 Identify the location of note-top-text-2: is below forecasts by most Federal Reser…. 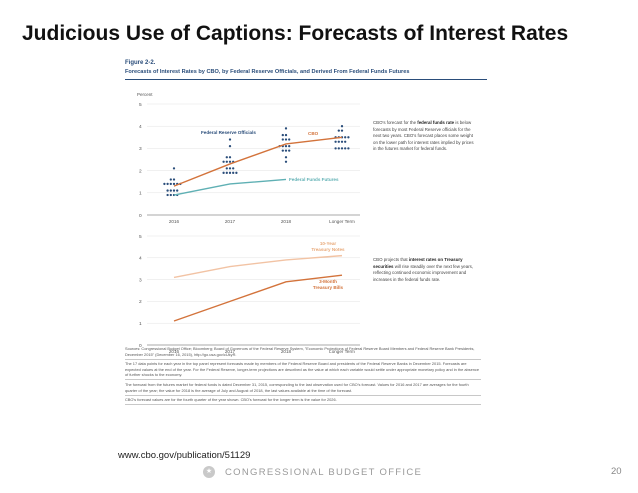
(423, 136).